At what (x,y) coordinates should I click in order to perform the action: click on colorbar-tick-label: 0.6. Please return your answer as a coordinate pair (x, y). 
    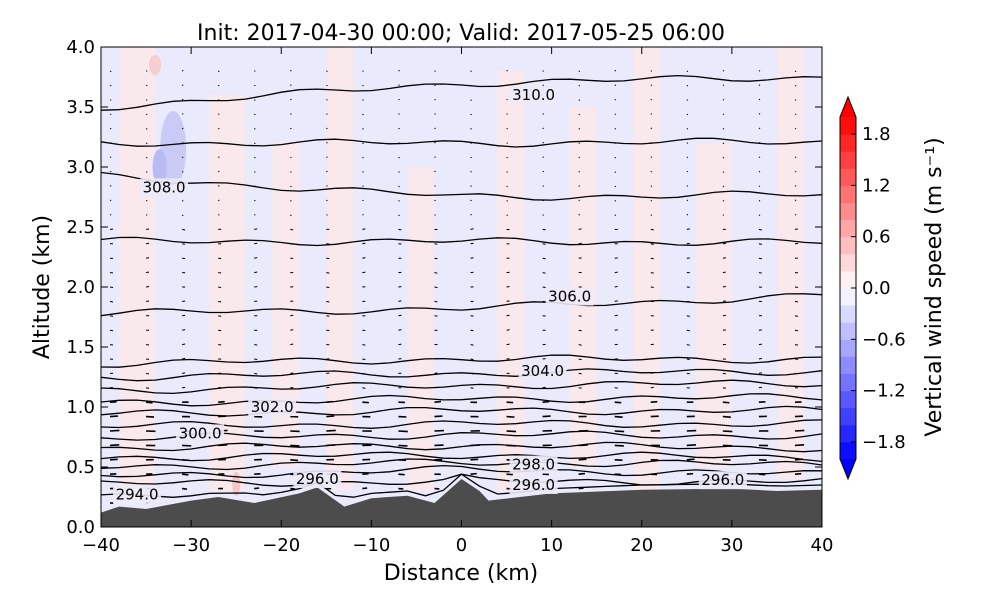
    Looking at the image, I should click on (876, 237).